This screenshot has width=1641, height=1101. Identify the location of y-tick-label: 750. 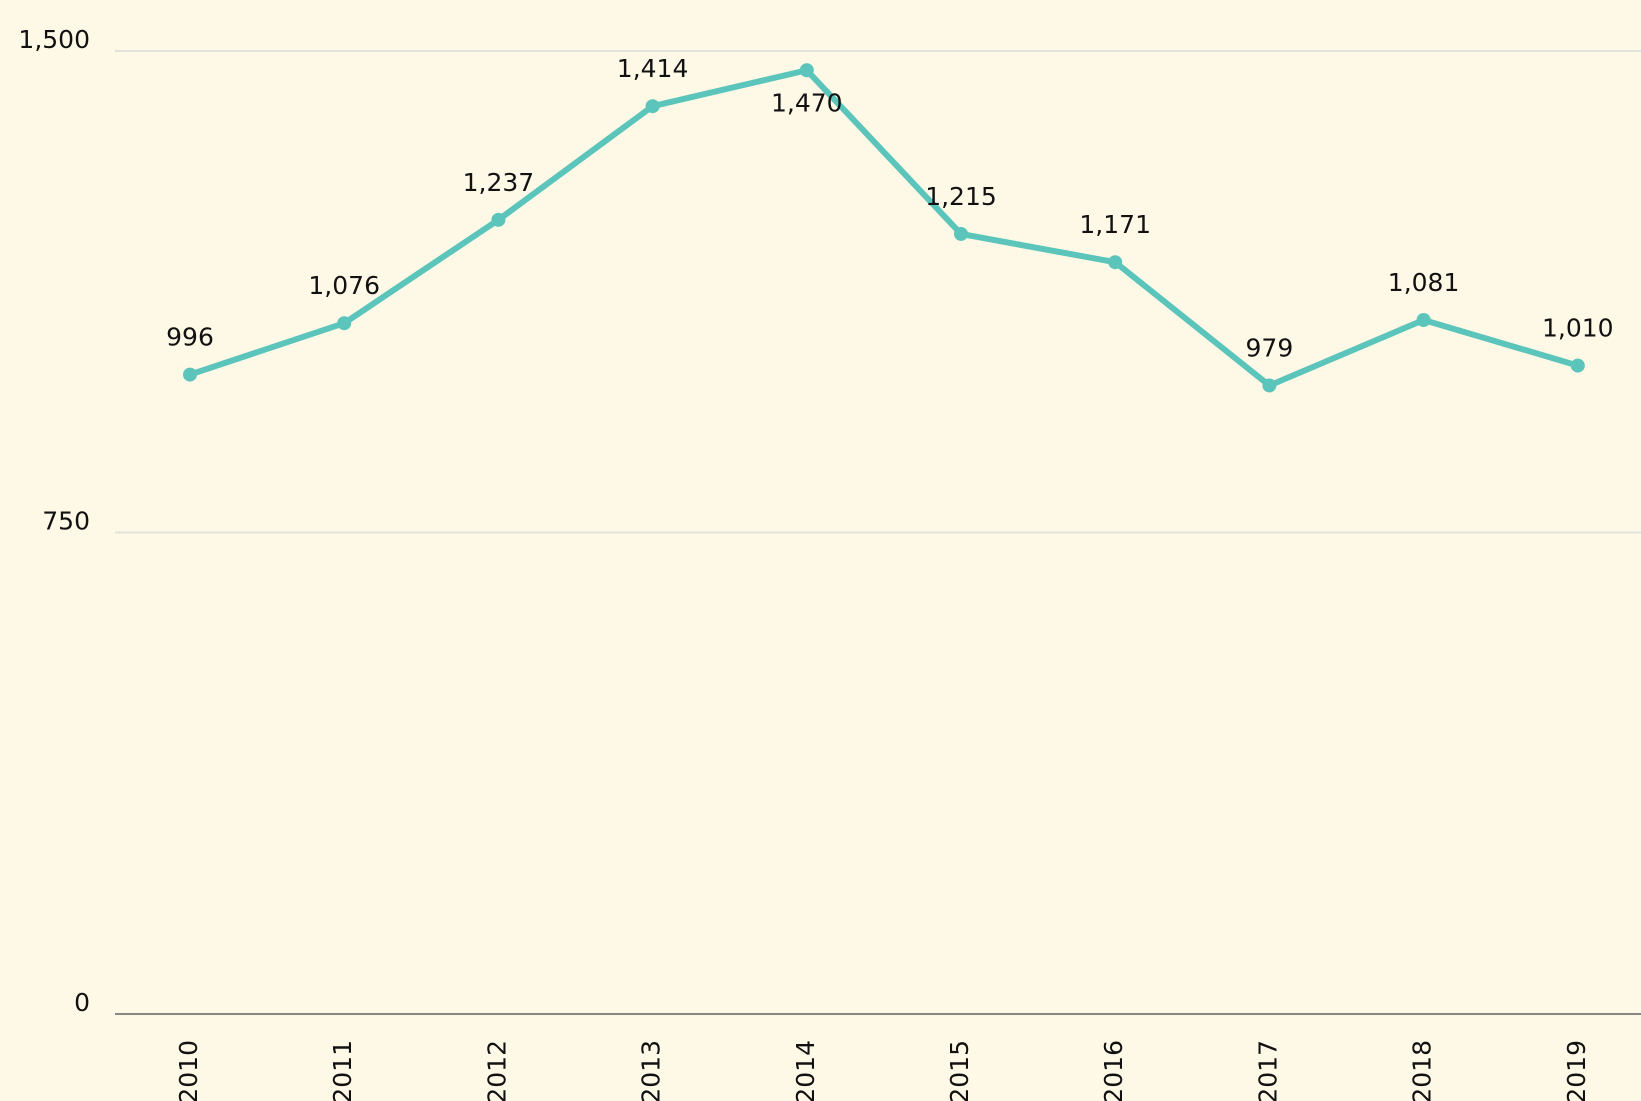
(66, 521).